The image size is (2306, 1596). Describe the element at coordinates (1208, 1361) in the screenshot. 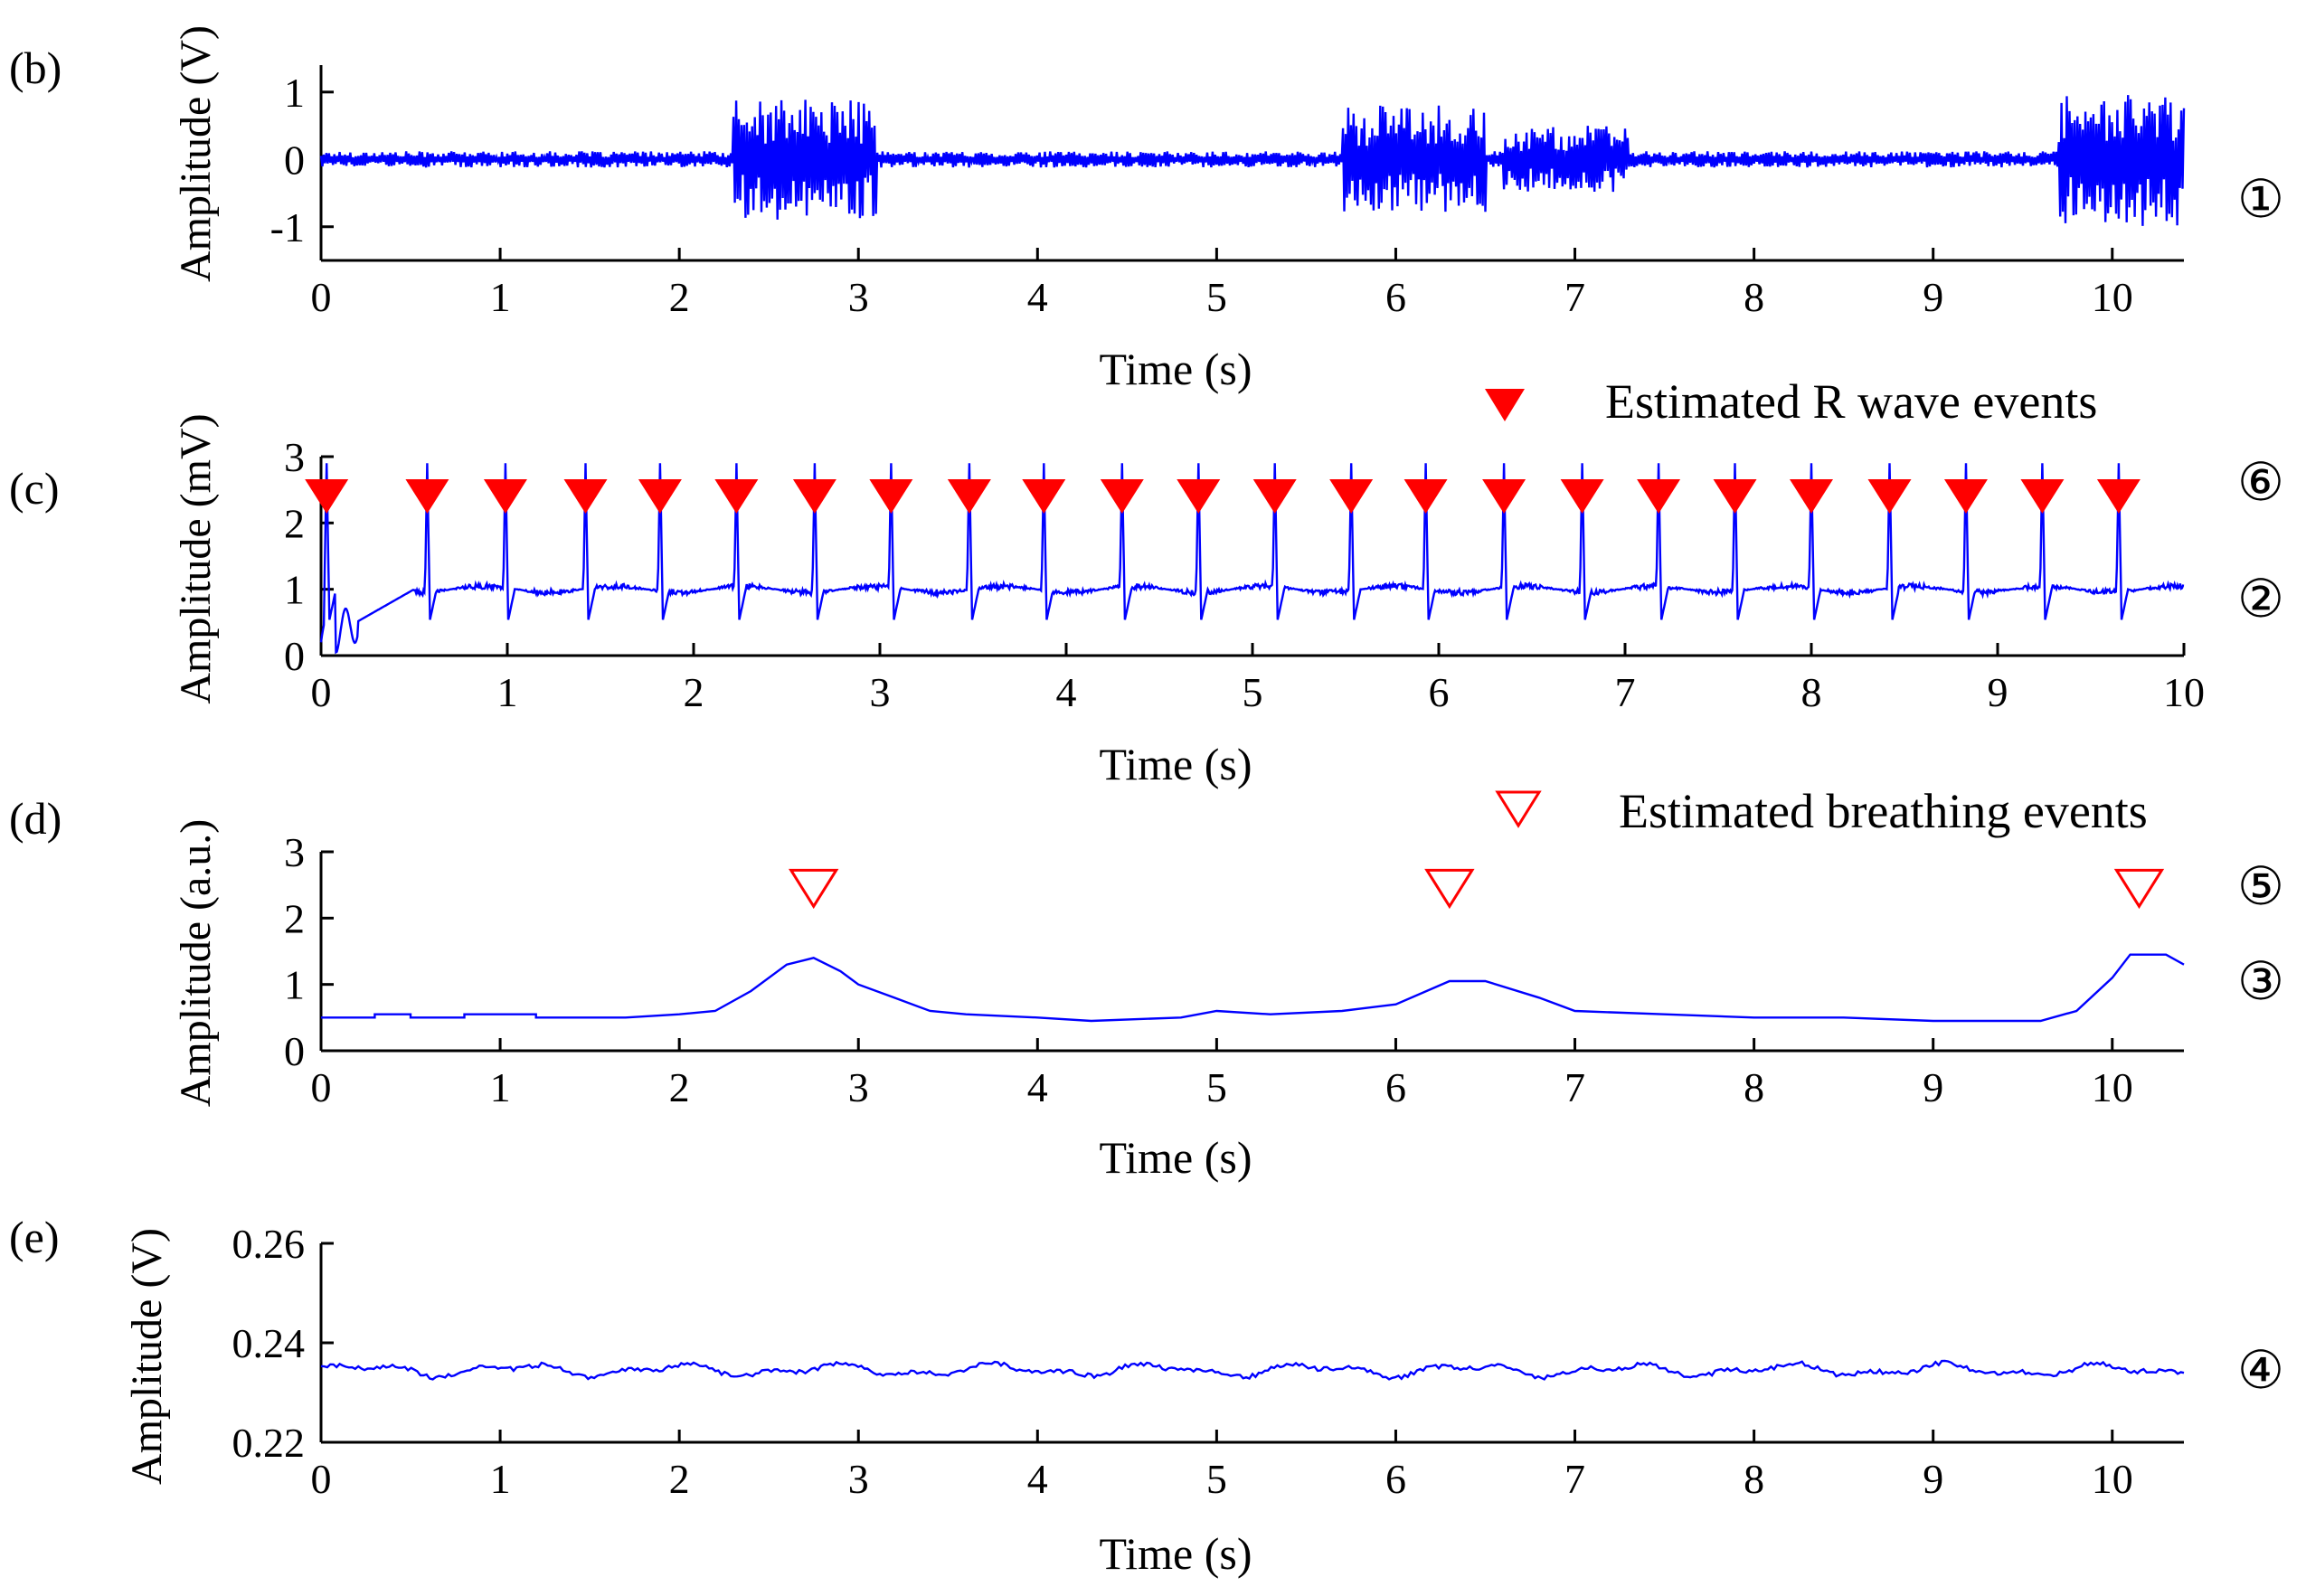

I see `panel-e-axes: 0 1 2 3 4 5 6 7 8 9 10 0.22 0.24 0.26` at that location.